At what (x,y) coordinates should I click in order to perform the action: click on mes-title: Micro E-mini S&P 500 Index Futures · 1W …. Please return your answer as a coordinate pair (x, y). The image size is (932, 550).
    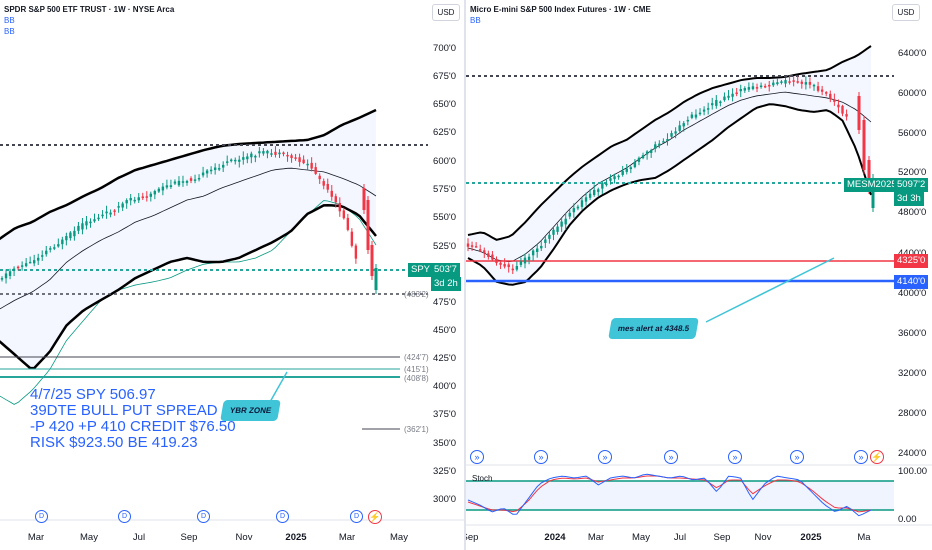
    Looking at the image, I should click on (560, 9).